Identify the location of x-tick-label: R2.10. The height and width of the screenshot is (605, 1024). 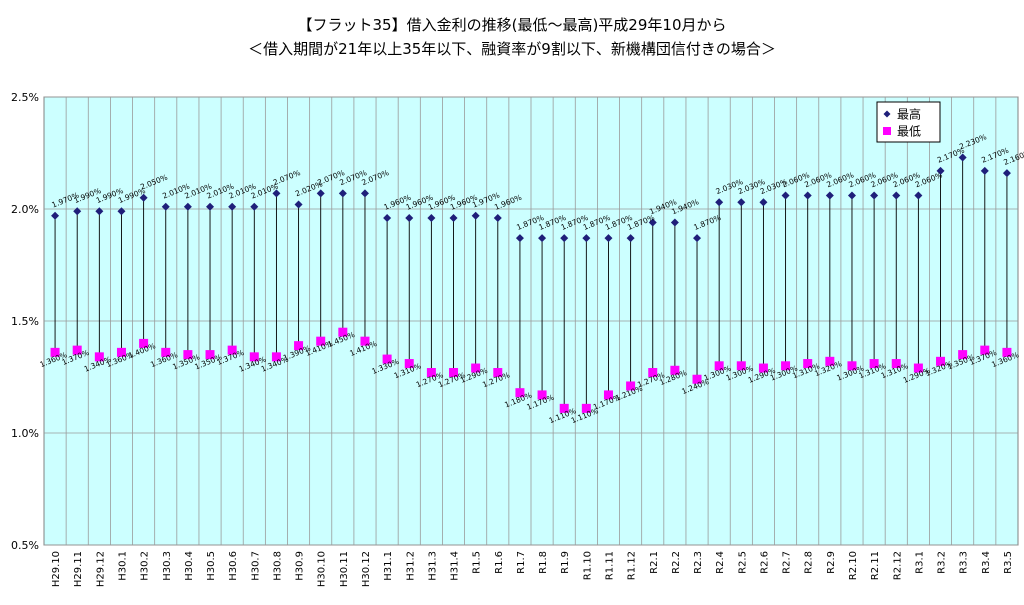
(853, 565).